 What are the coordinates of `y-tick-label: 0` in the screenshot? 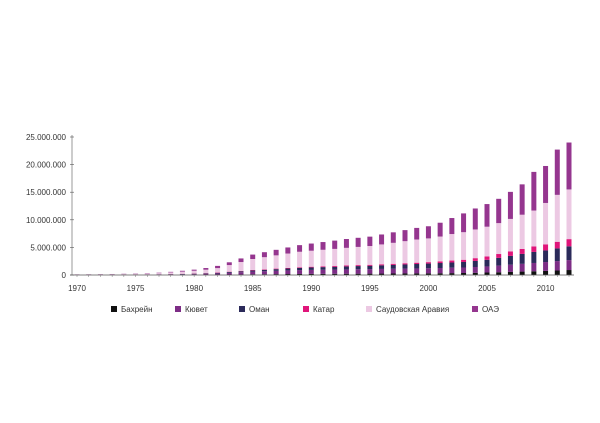 It's located at (64, 275).